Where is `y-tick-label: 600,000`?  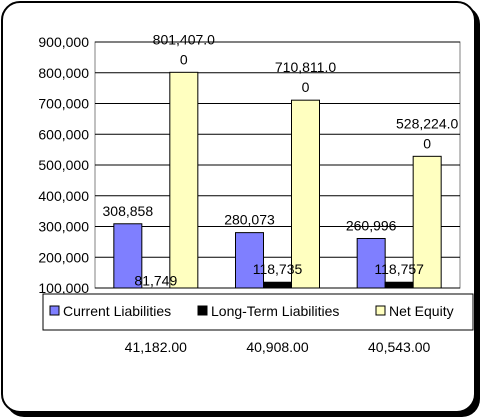
y-tick-label: 600,000 is located at coordinates (63, 134).